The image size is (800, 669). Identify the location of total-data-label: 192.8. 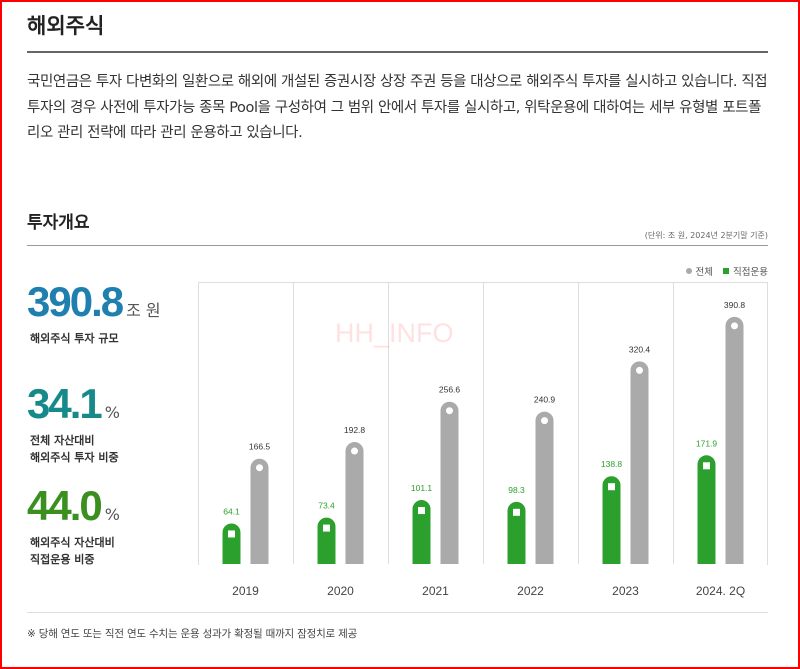
(355, 430).